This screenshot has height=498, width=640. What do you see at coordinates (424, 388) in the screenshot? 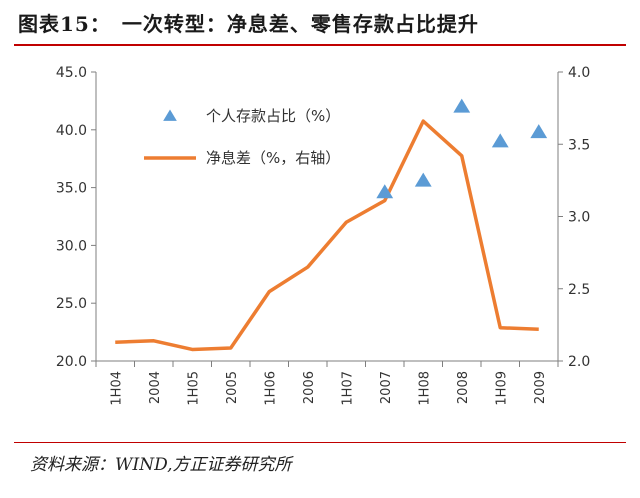
I see `x-tick-label: 1H08` at bounding box center [424, 388].